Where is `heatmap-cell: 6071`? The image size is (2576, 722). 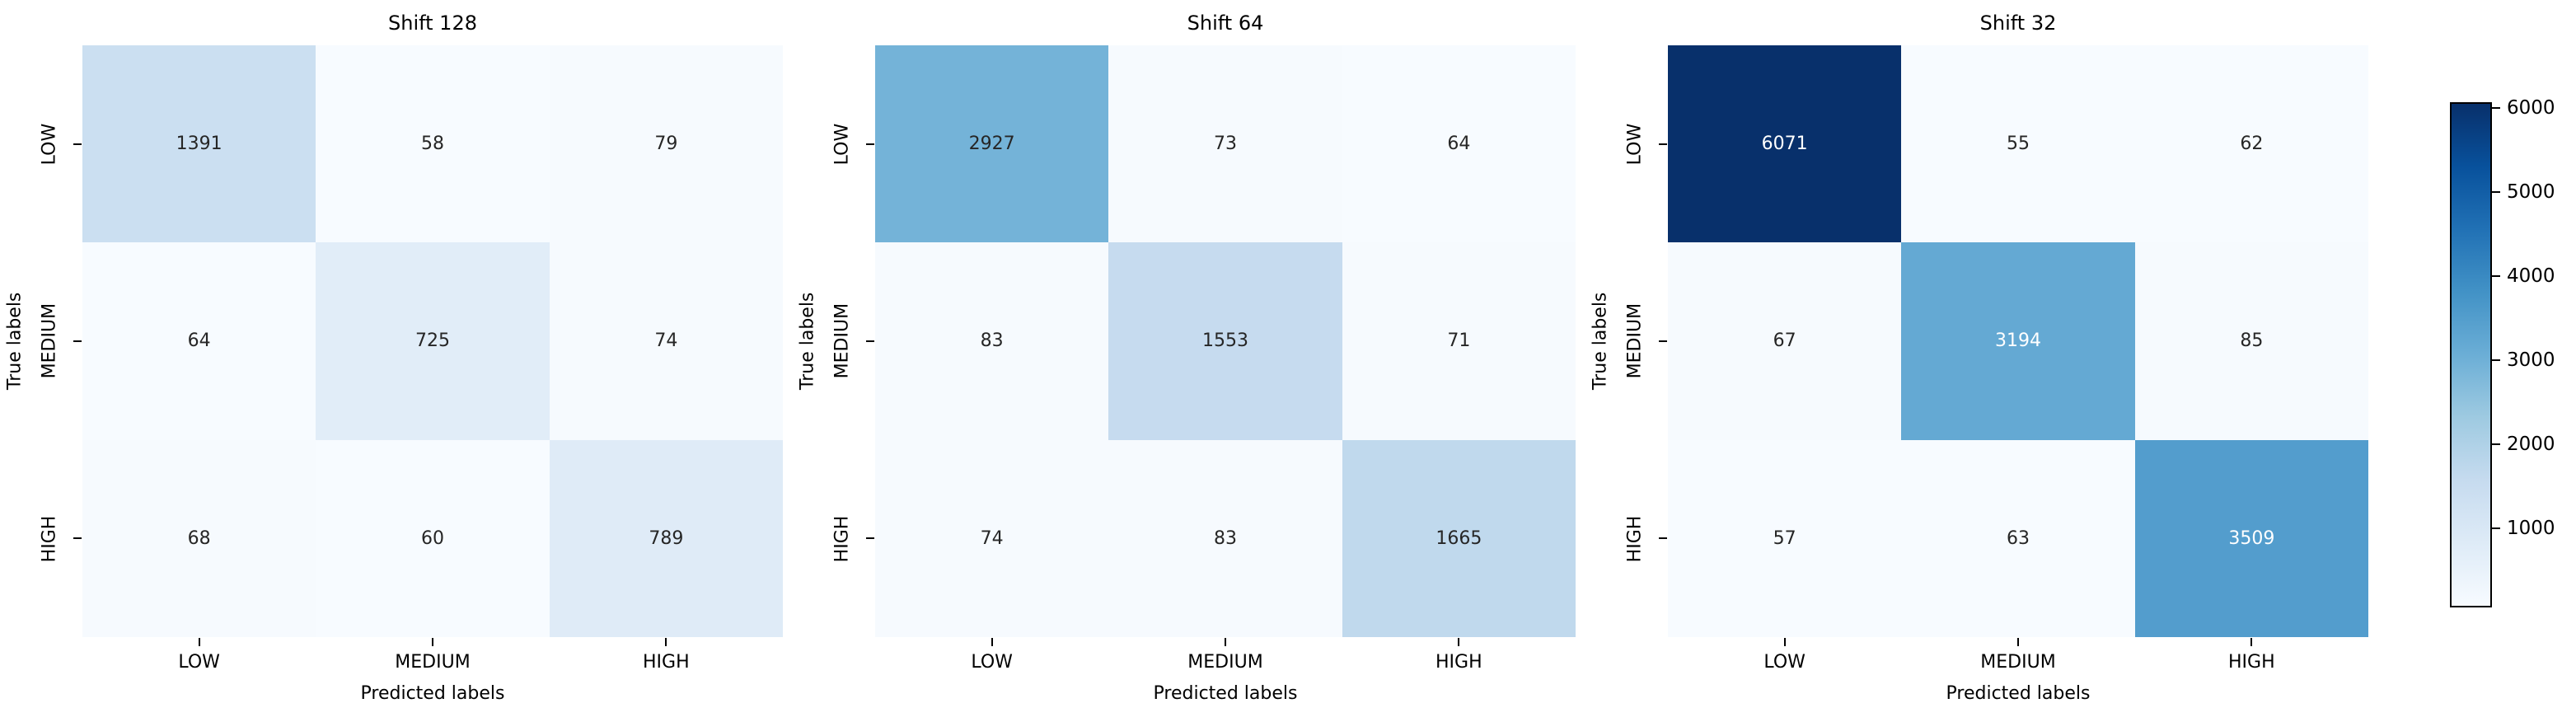
heatmap-cell: 6071 is located at coordinates (1785, 144).